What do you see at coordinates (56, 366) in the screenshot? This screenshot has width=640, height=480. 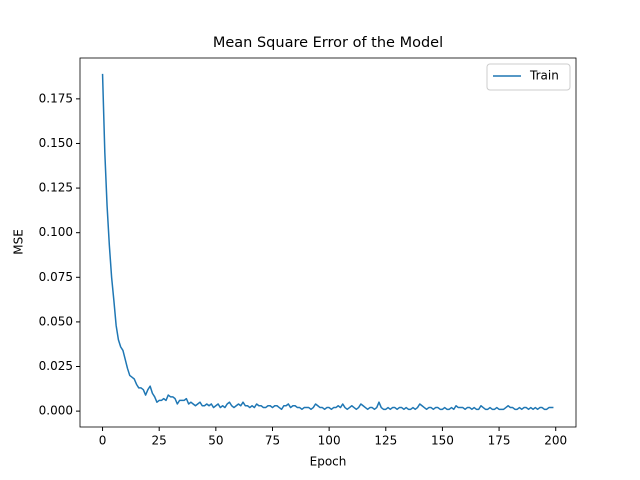 I see `y-tick-label: 0.025` at bounding box center [56, 366].